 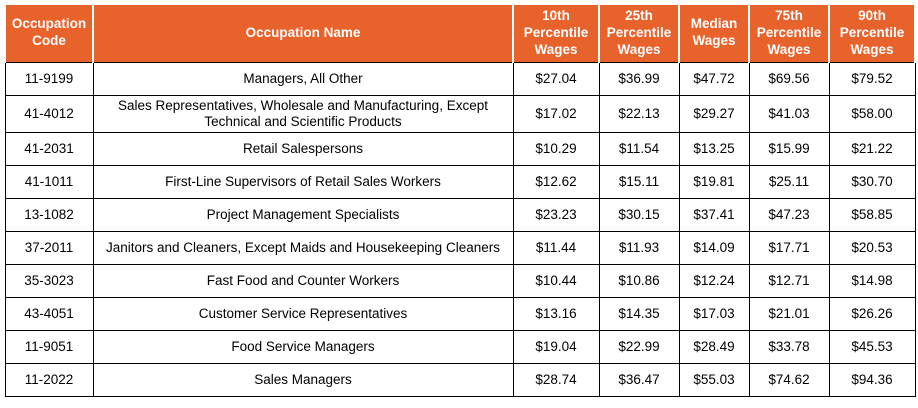 What do you see at coordinates (789, 314) in the screenshot?
I see `wage-cell: $21.01` at bounding box center [789, 314].